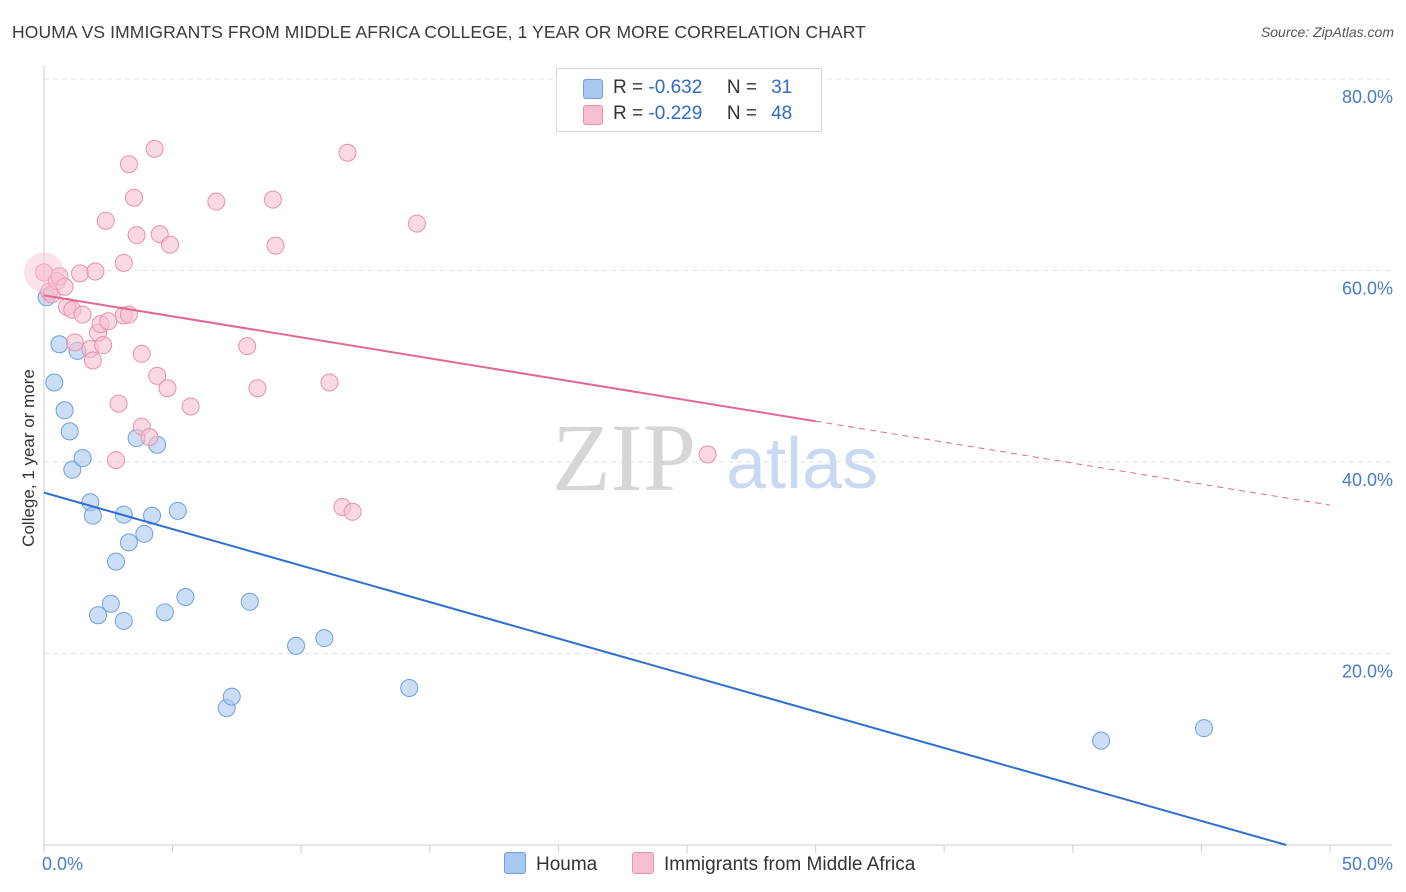  What do you see at coordinates (802, 464) in the screenshot?
I see `watermark-atlas: atlas` at bounding box center [802, 464].